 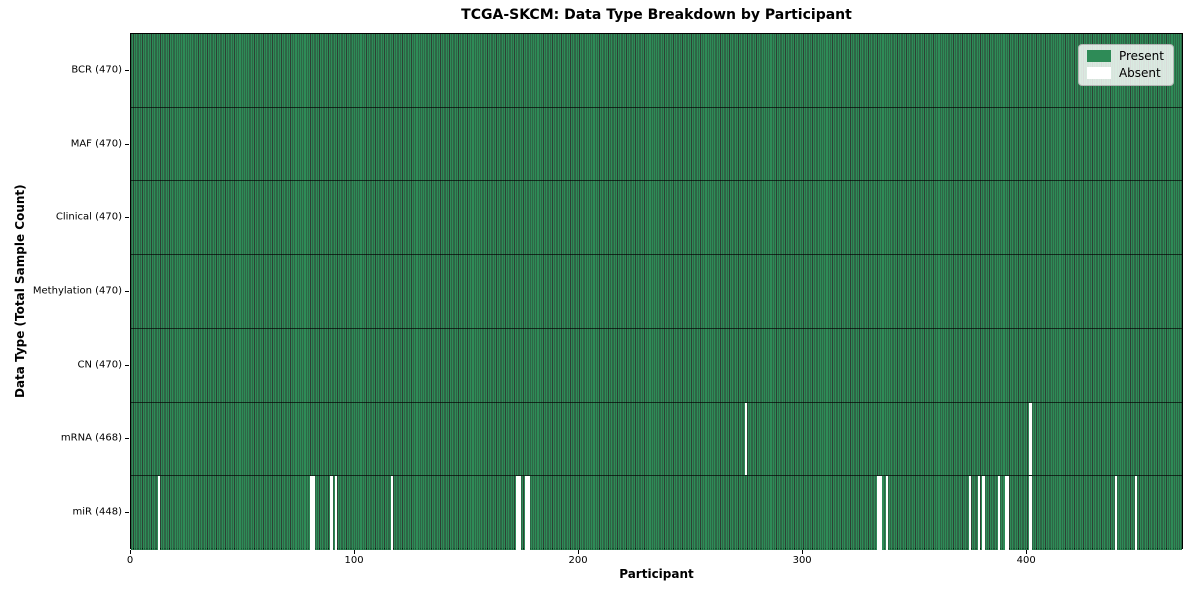 I want to click on present-swatch, so click(x=1098, y=56).